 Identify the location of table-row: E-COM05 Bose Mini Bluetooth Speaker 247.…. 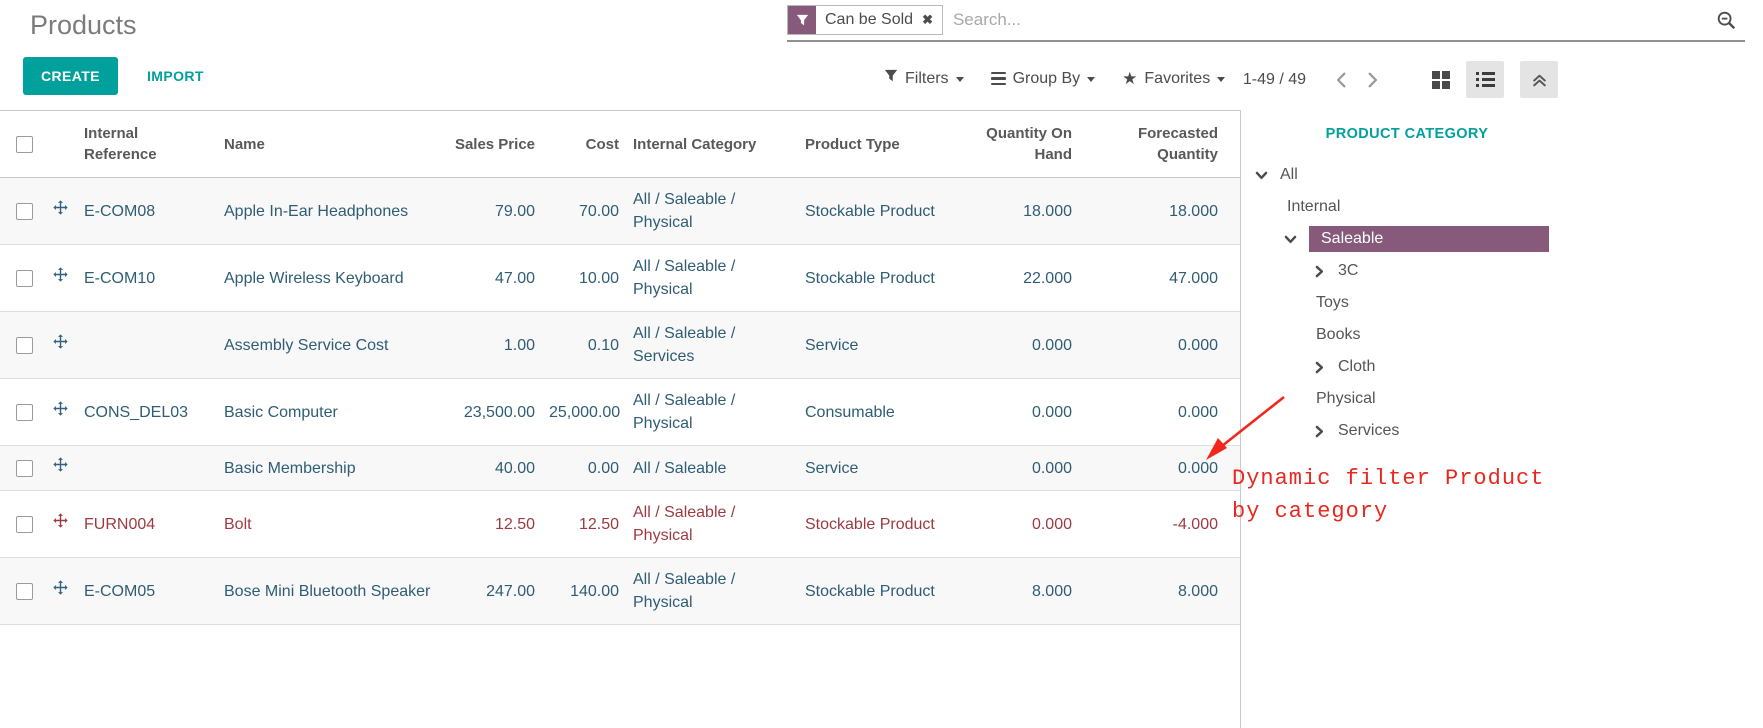
(620, 591).